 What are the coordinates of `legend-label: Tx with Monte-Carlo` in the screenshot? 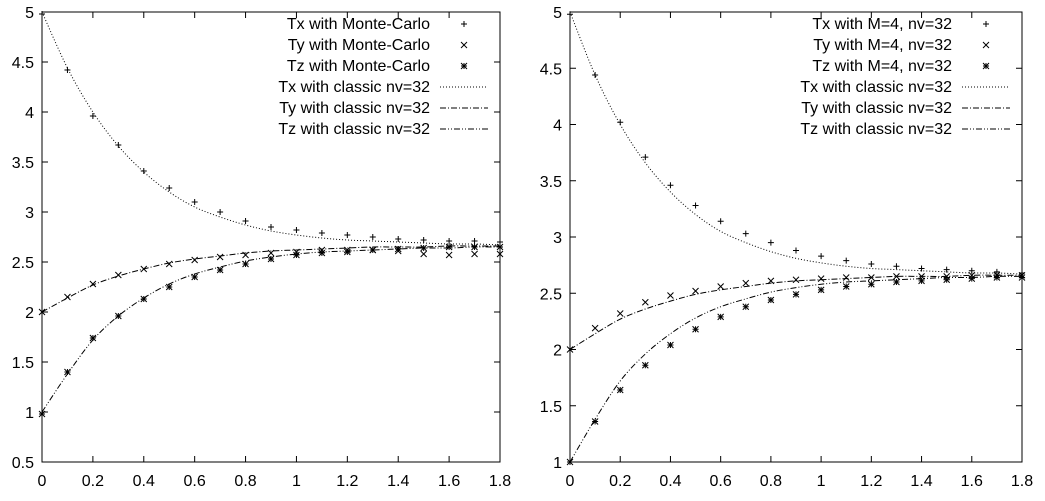 It's located at (358, 24).